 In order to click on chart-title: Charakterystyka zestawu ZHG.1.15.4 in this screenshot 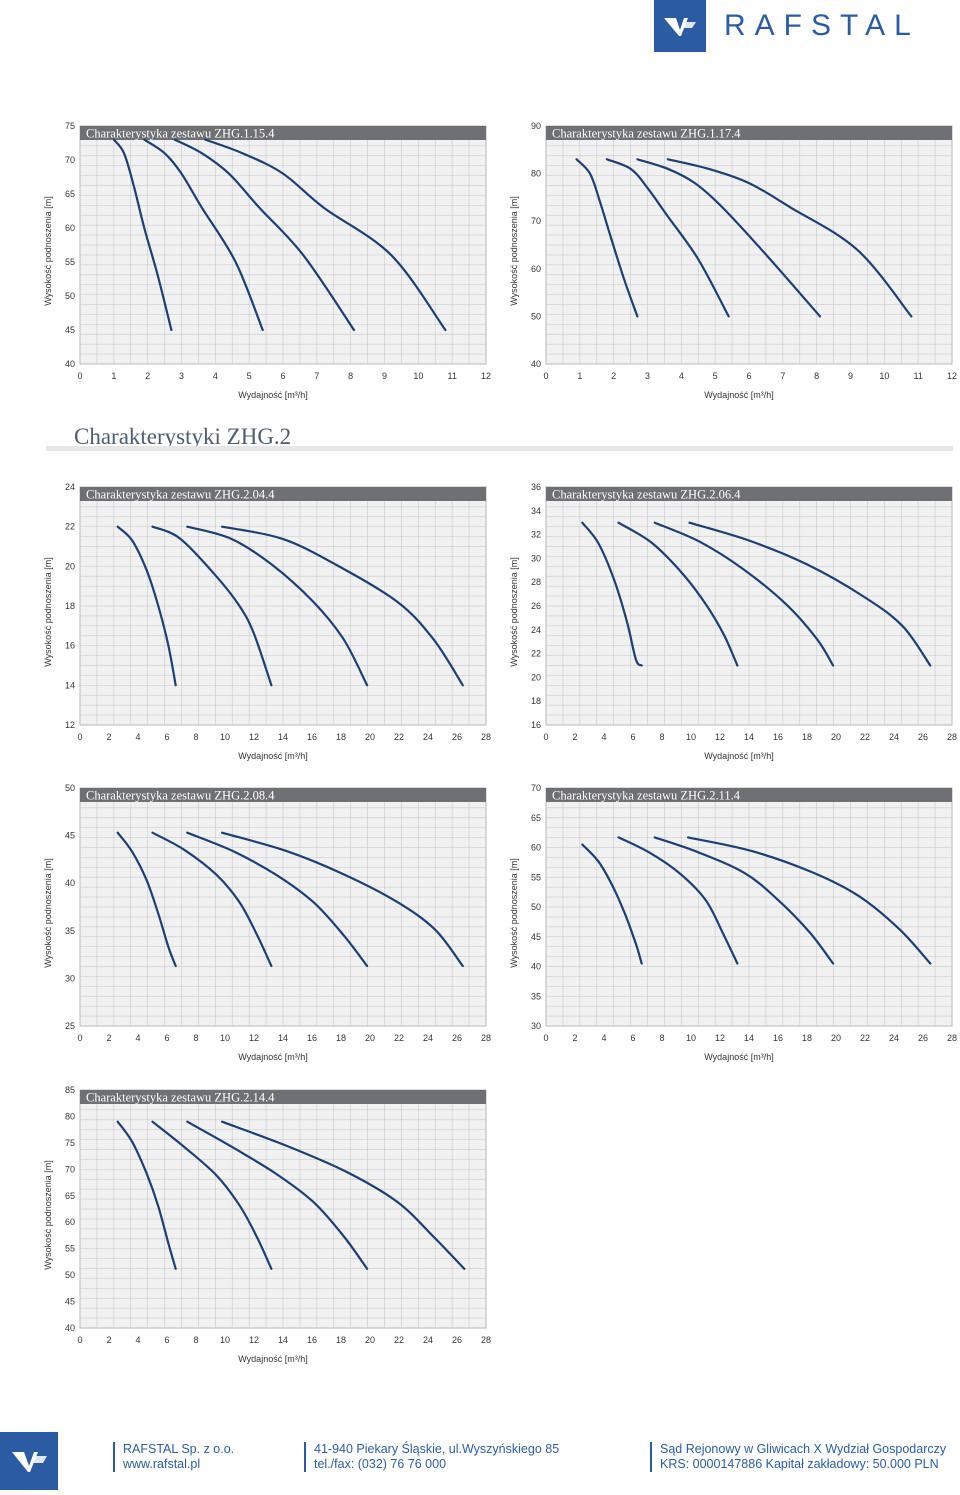, I will do `click(180, 134)`.